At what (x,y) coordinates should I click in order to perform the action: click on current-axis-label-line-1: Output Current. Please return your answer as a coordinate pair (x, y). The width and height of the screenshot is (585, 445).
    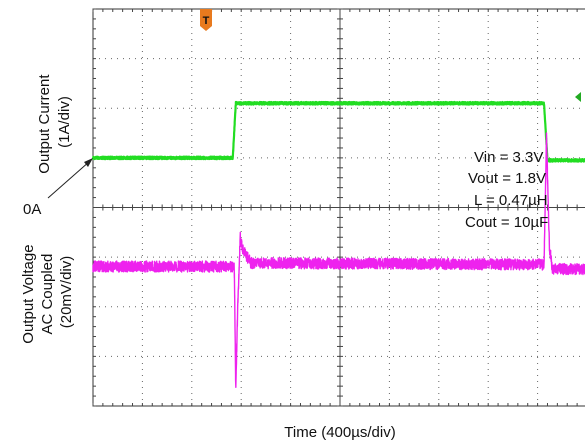
    Looking at the image, I should click on (44, 124).